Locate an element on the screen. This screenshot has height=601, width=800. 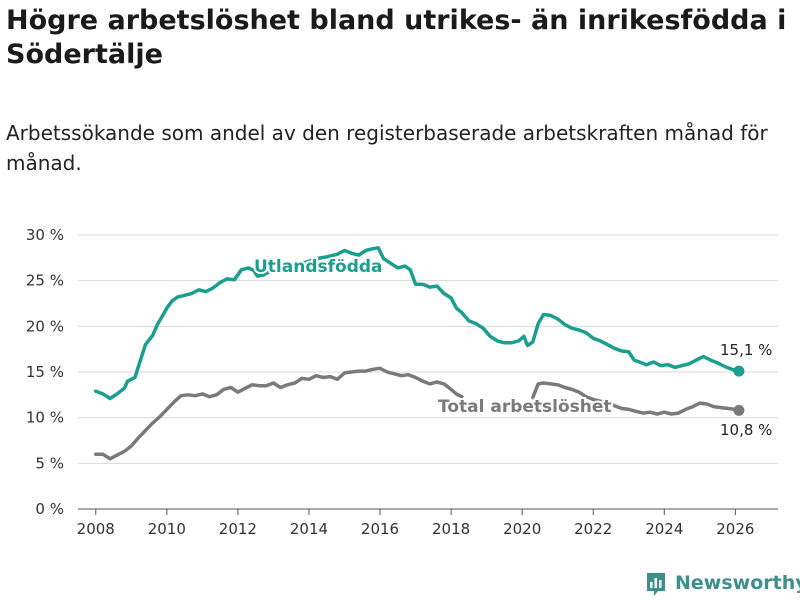
x-tick-label: 2018 is located at coordinates (451, 529).